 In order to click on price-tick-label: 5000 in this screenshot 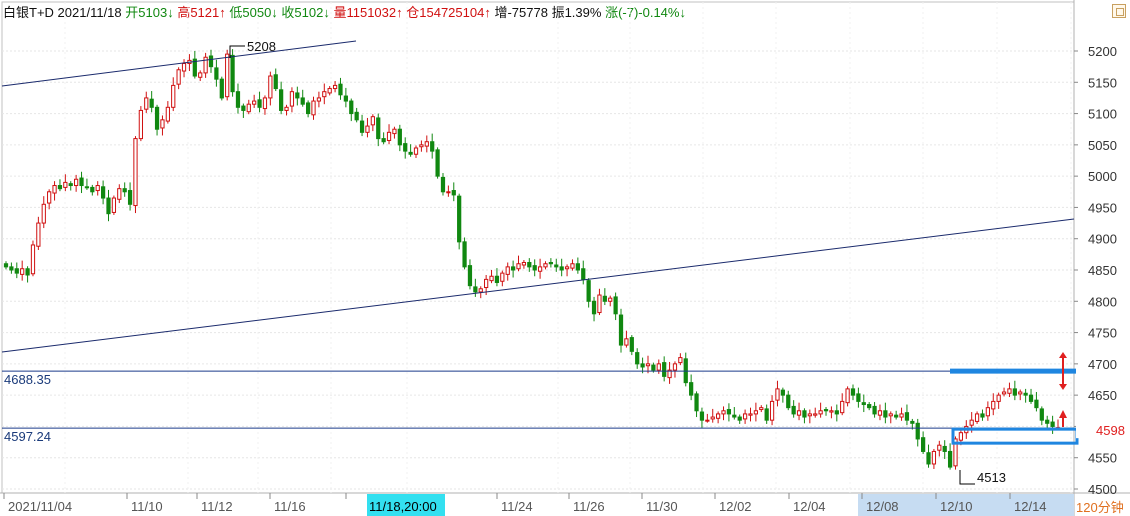, I will do `click(1102, 176)`.